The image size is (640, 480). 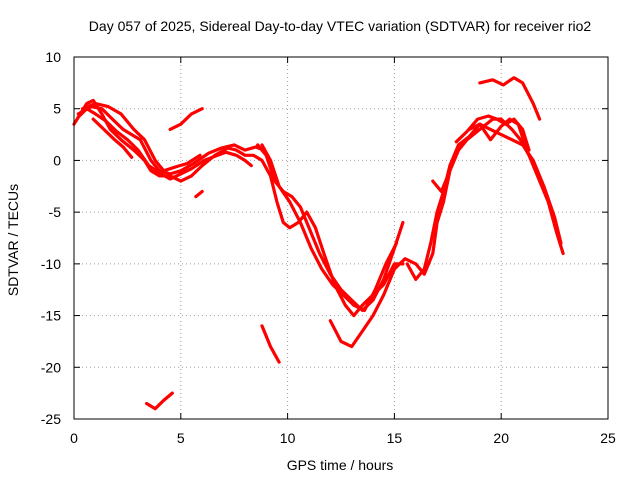 I want to click on x-tick-label: 5, so click(x=181, y=438).